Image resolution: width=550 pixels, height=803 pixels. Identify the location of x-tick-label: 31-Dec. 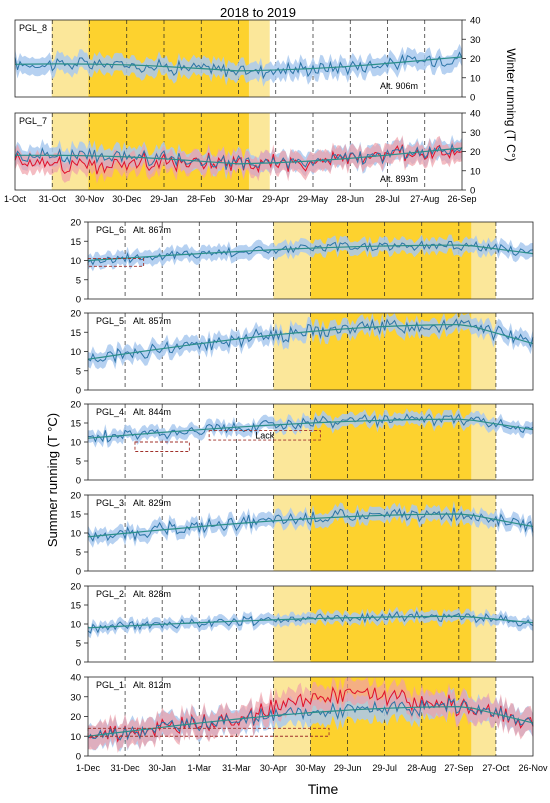
(126, 768).